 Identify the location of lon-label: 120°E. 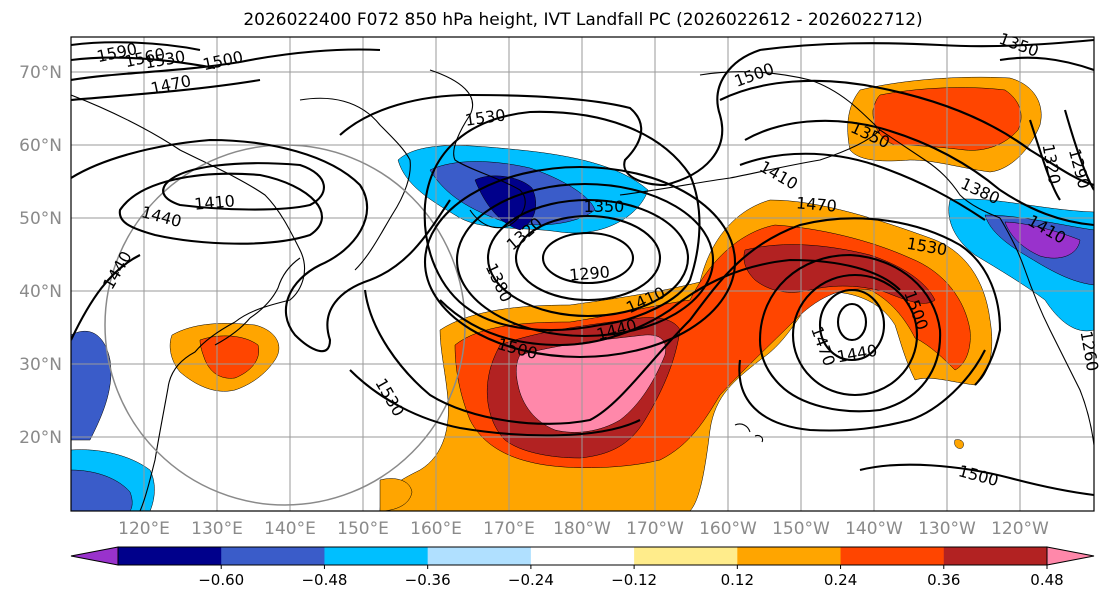
(144, 529).